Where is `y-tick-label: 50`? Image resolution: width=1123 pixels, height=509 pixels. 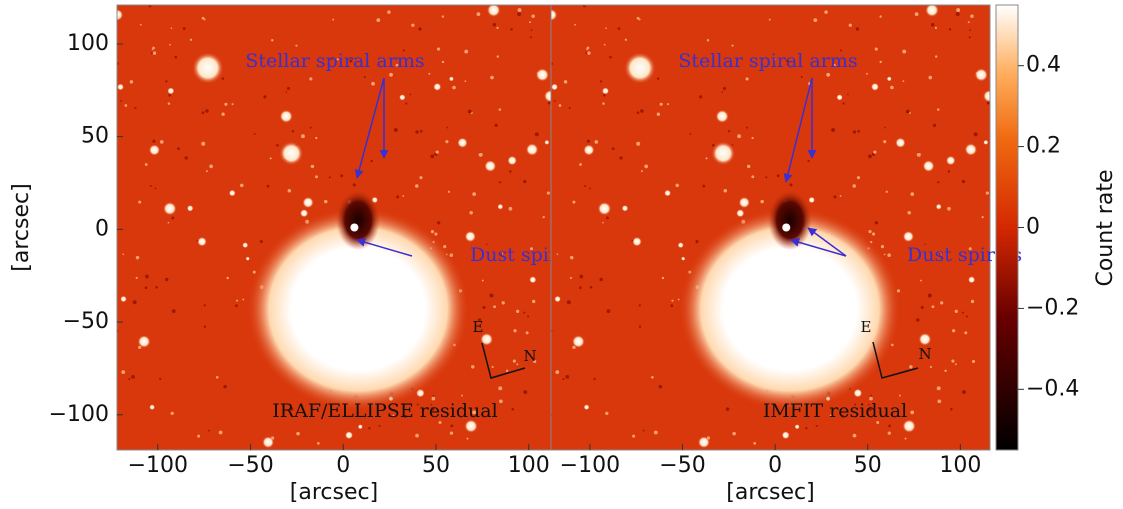
y-tick-label: 50 is located at coordinates (95, 136).